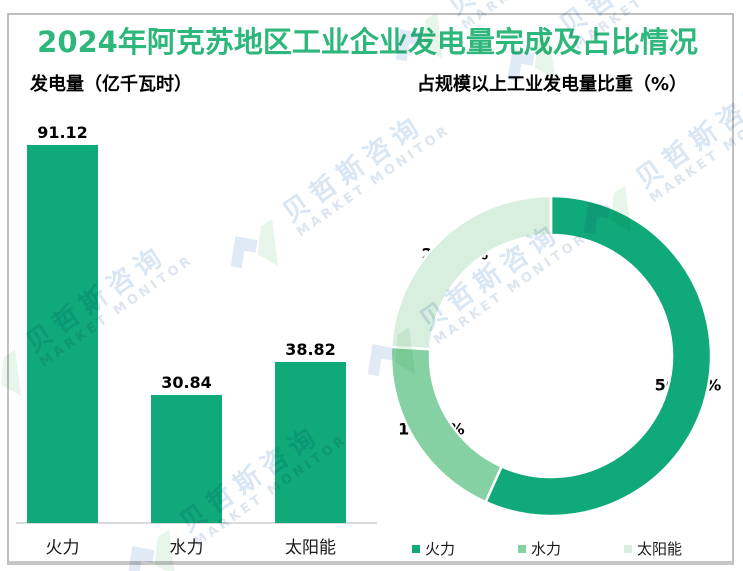 This screenshot has width=743, height=571. I want to click on bar-chart-heading: 发电量（亿千瓦时）, so click(111, 84).